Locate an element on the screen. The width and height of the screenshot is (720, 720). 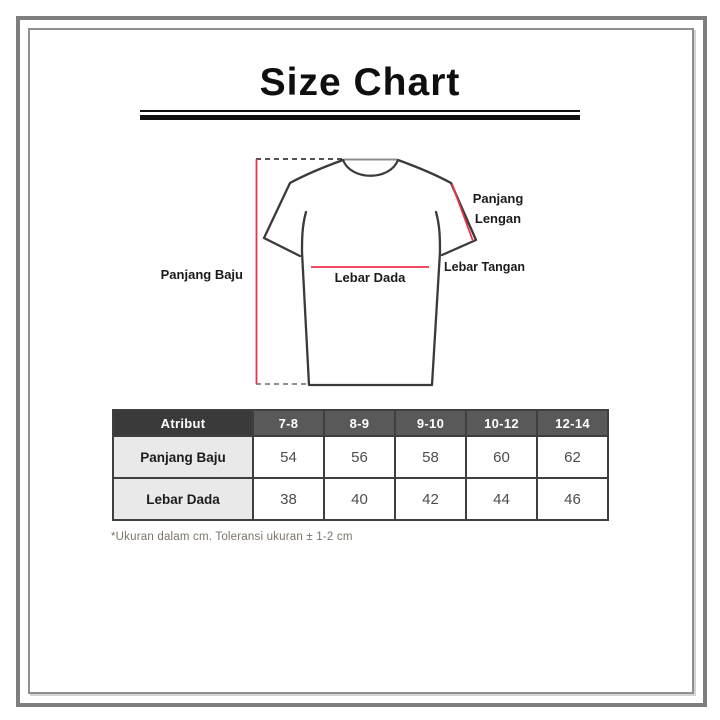
value-cell: 38 is located at coordinates (288, 499).